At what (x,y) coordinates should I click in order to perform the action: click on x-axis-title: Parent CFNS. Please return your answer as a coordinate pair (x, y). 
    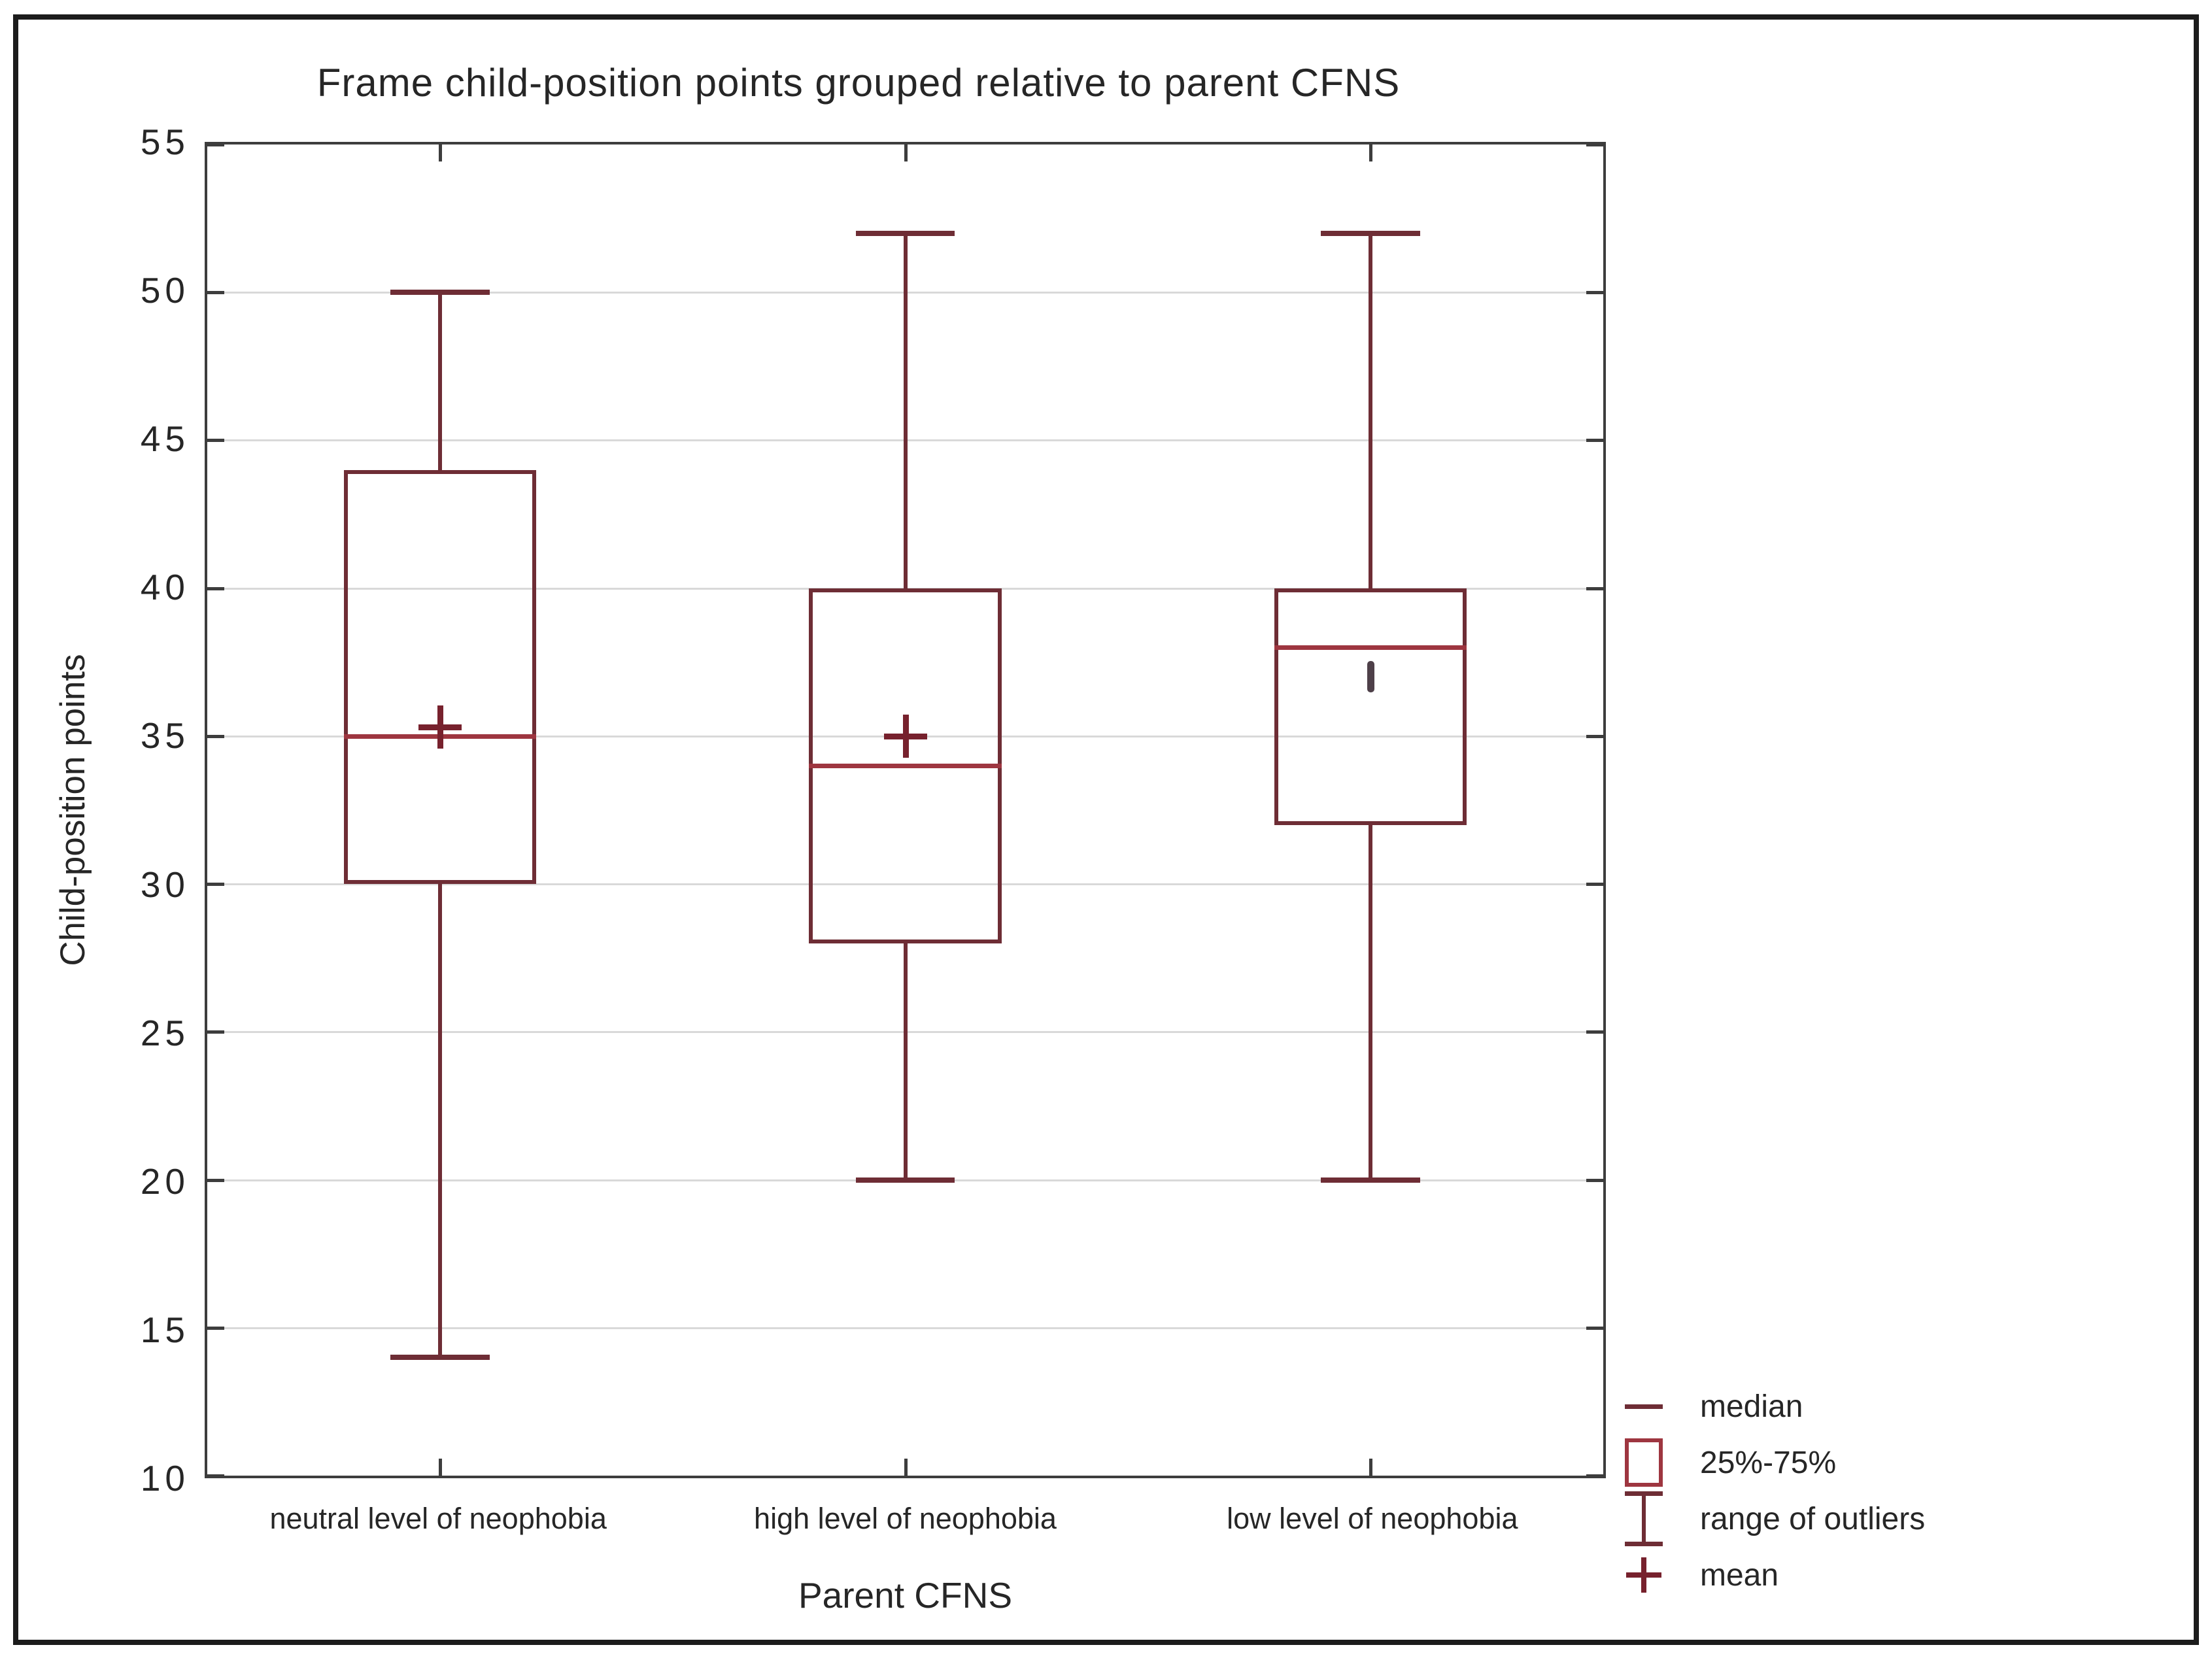
    Looking at the image, I should click on (905, 1596).